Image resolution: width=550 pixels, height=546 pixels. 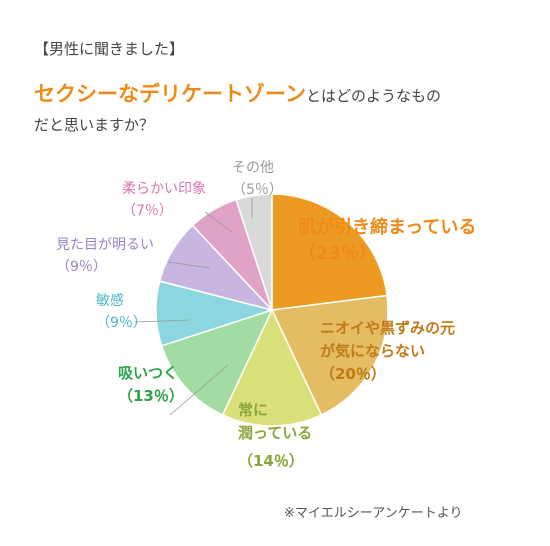 I want to click on slice-label: 肌が引き締まっている, so click(x=387, y=227).